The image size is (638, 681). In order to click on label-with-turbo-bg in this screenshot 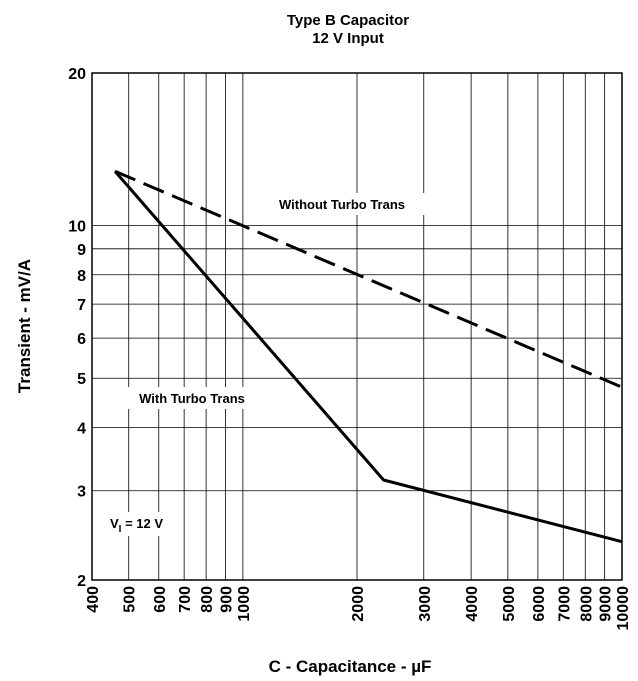, I will do `click(193, 398)`.